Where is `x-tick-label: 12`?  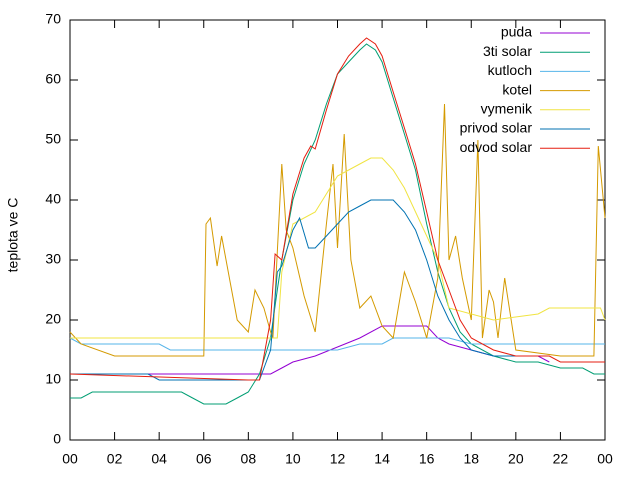
x-tick-label: 12 is located at coordinates (338, 459).